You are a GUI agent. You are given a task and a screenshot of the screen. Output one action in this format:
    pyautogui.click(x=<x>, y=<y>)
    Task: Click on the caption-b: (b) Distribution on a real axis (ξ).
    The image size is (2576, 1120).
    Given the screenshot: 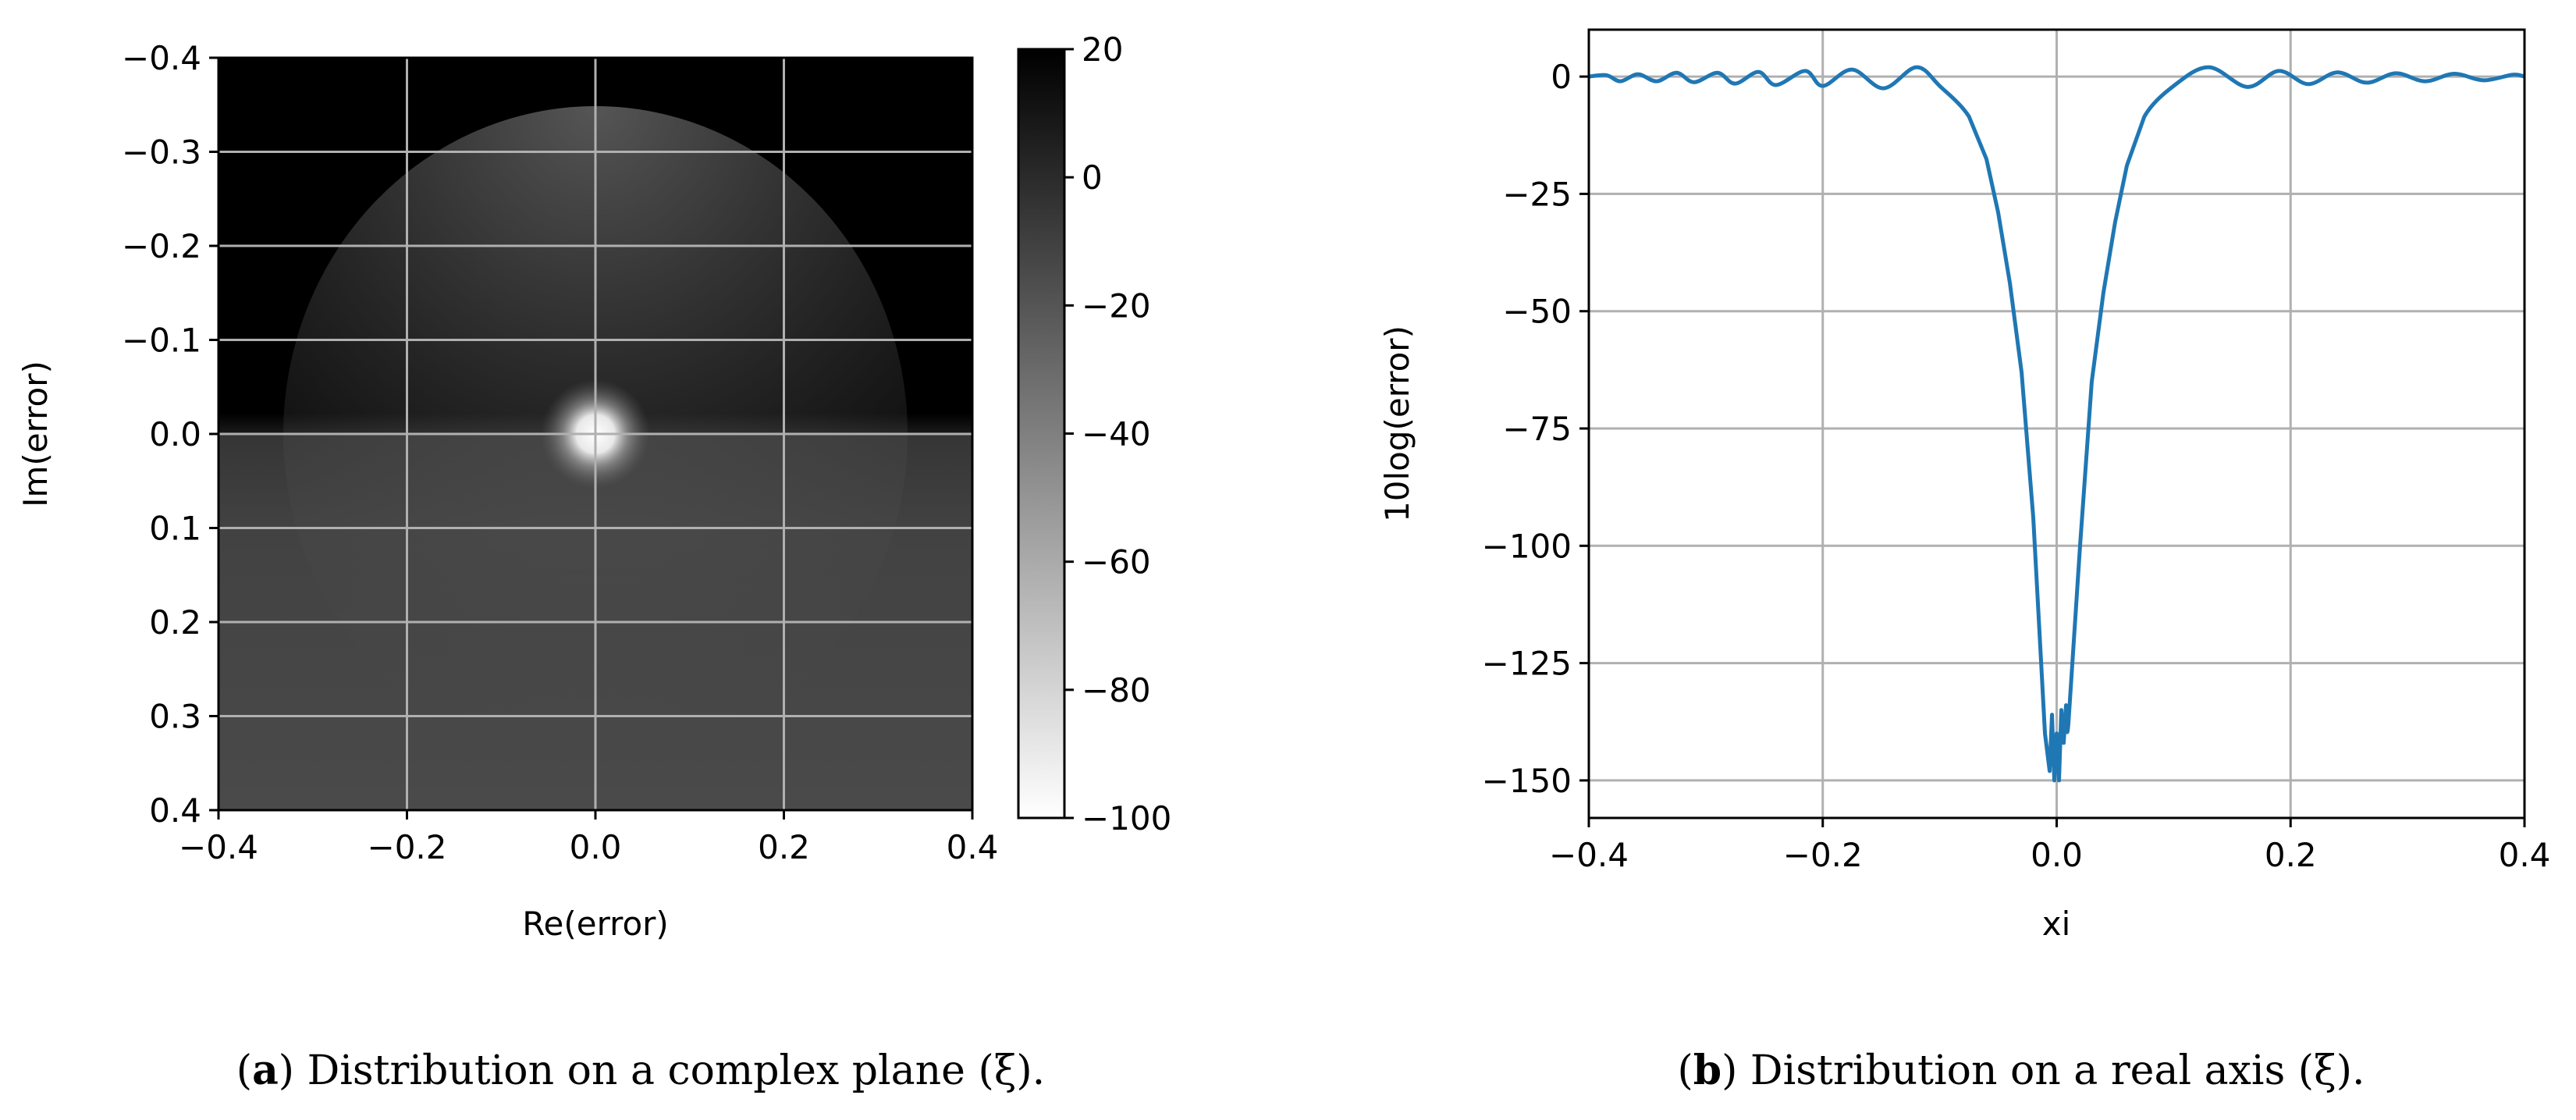 What is the action you would take?
    pyautogui.click(x=2021, y=1071)
    